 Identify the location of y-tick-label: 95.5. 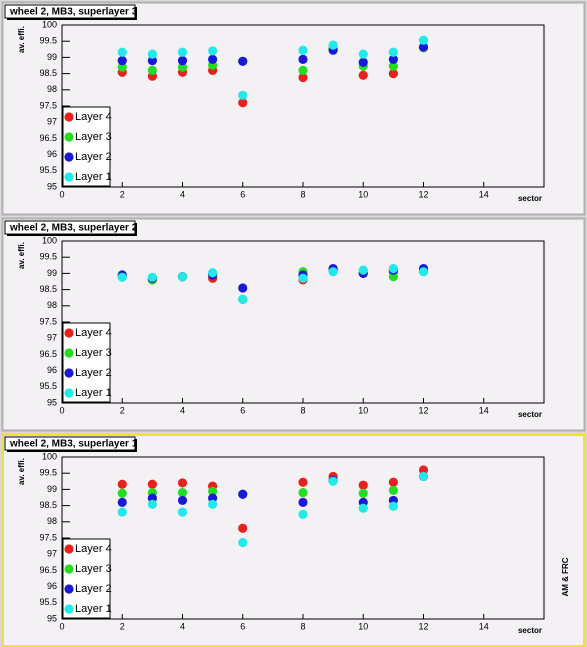
(48, 386).